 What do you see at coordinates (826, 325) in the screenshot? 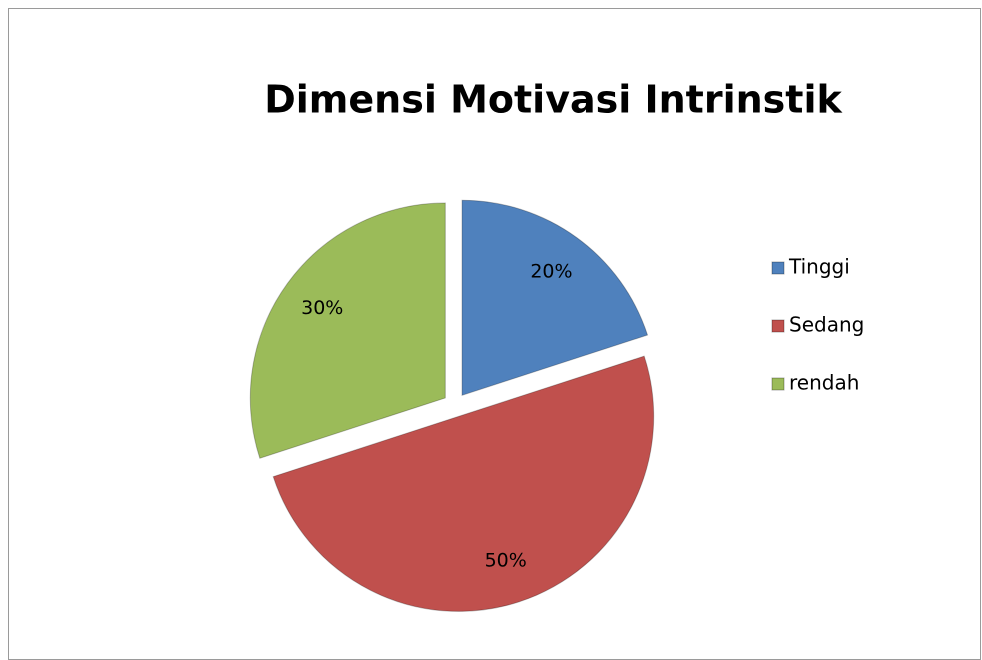
I see `legend-label: Sedang` at bounding box center [826, 325].